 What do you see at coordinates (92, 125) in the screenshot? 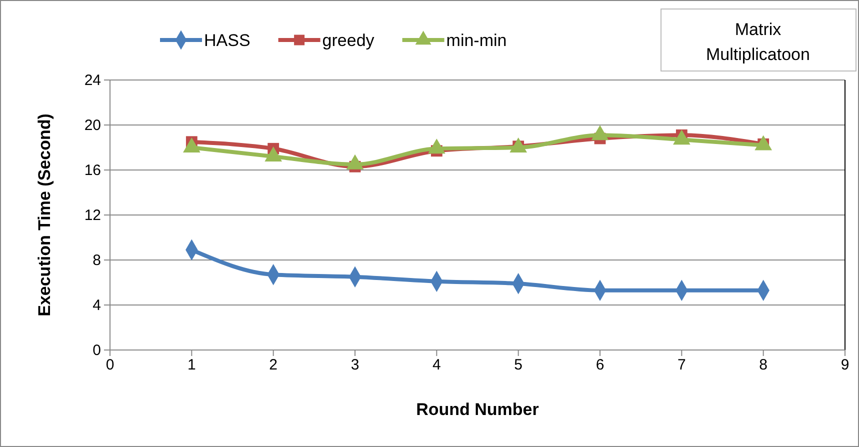
I see `y-tick-label: 20` at bounding box center [92, 125].